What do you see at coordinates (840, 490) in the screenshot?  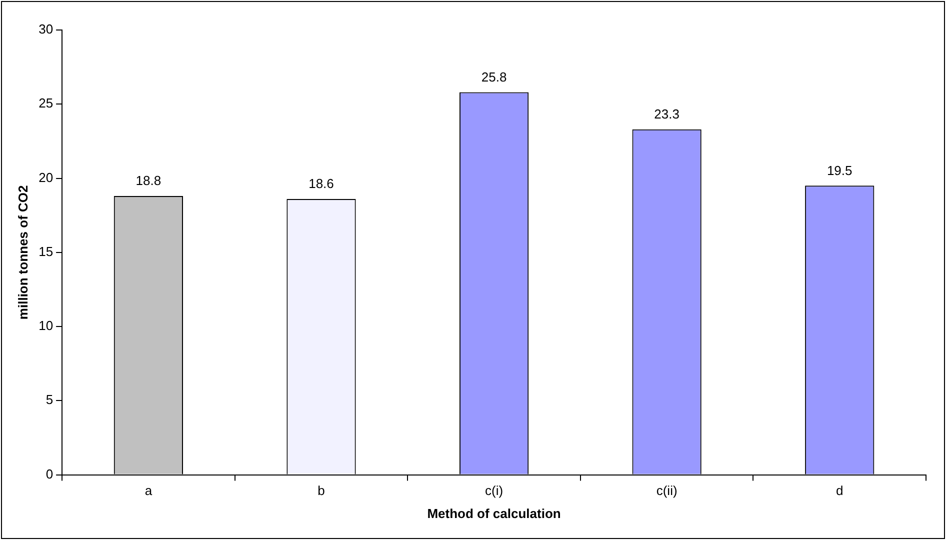 I see `x-tick-label: d` at bounding box center [840, 490].